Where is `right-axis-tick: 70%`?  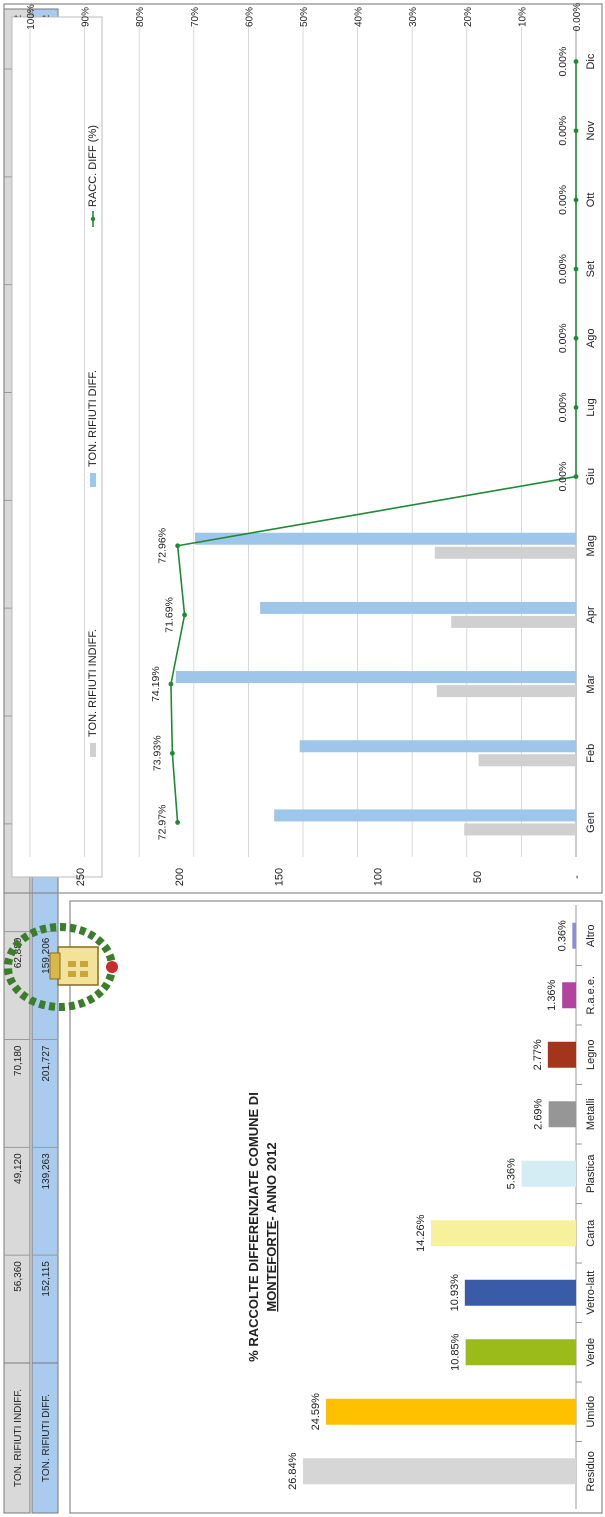
right-axis-tick: 70% is located at coordinates (195, 17).